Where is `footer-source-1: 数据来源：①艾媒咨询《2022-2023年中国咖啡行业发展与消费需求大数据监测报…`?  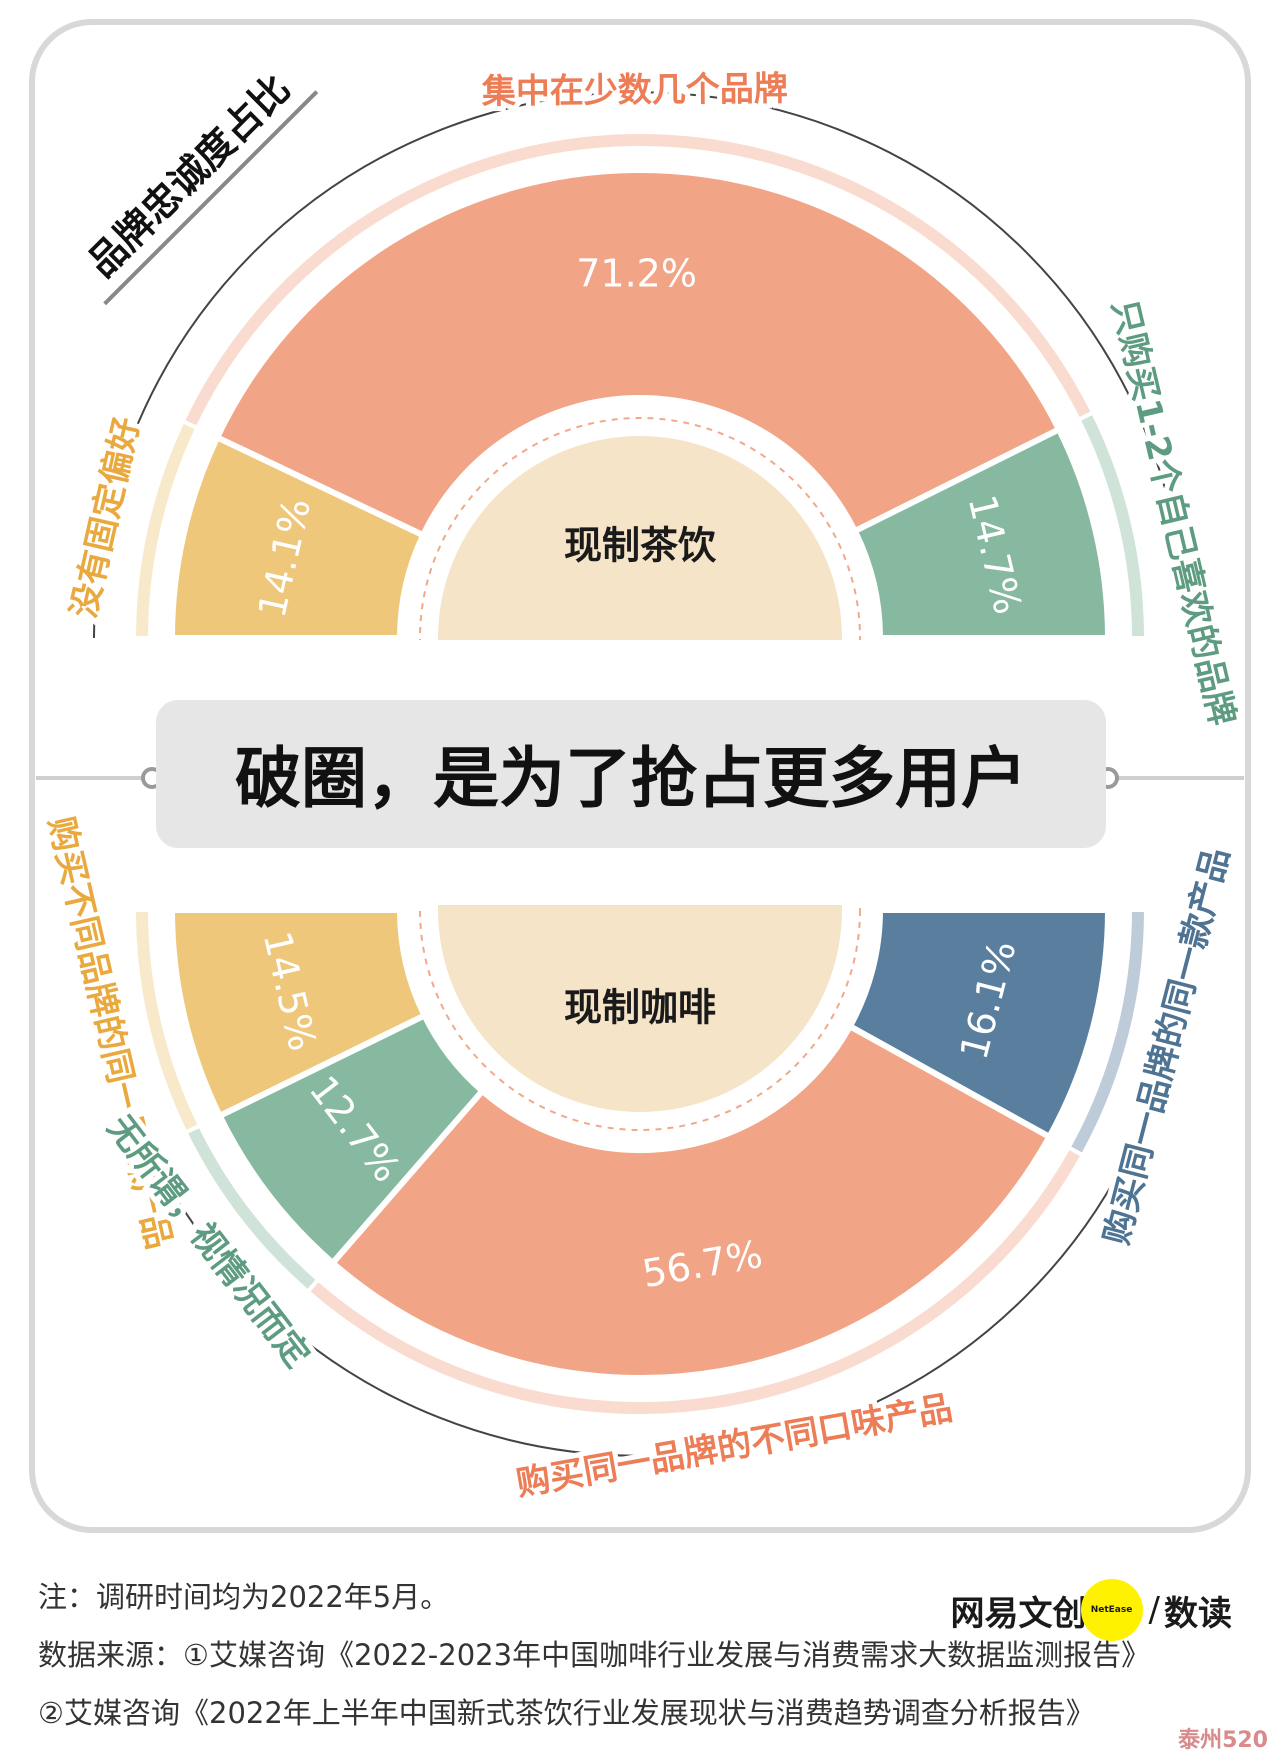 footer-source-1: 数据来源：①艾媒咨询《2022-2023年中国咖啡行业发展与消费需求大数据监测报… is located at coordinates (594, 1655).